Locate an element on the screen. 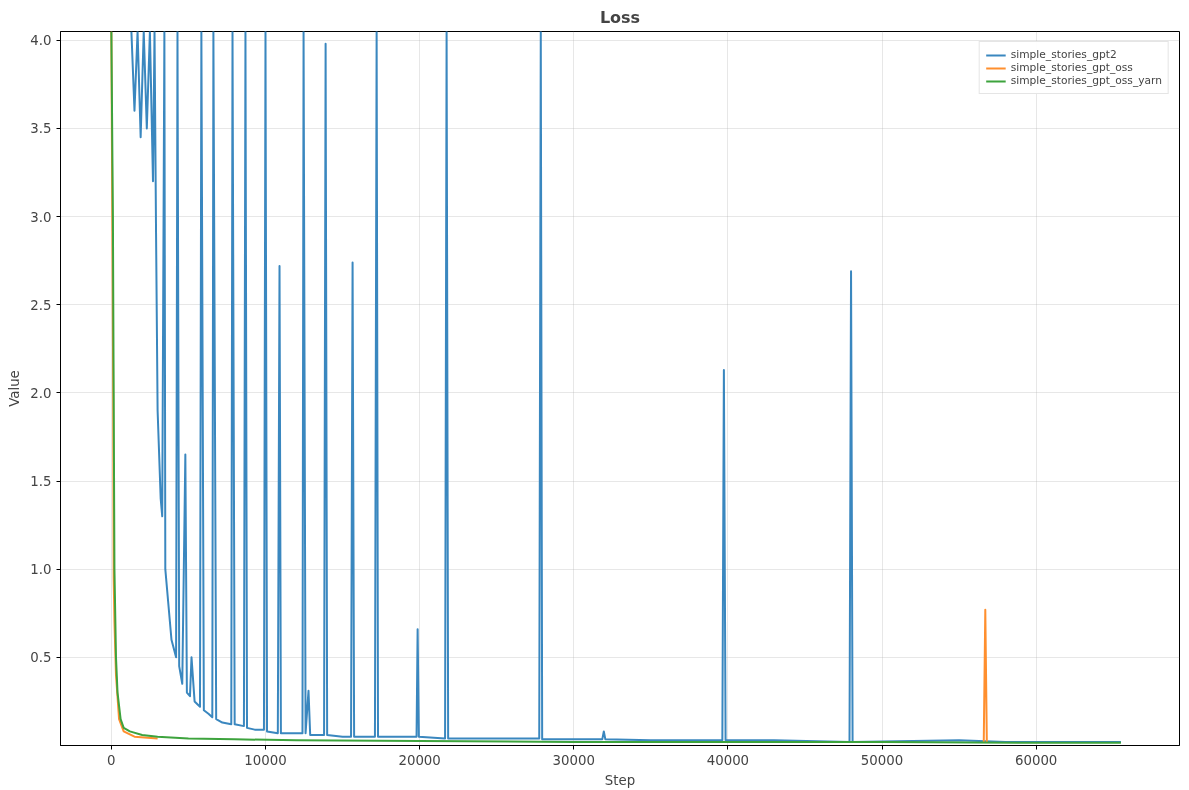 The image size is (1189, 790). y-tick-label: 2.5 is located at coordinates (41, 305).